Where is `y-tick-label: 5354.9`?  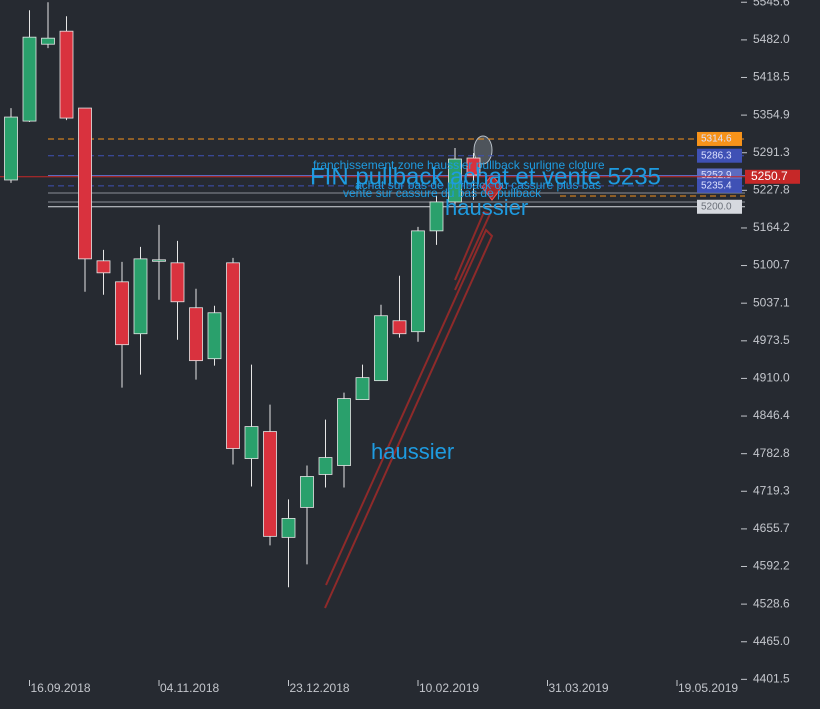 y-tick-label: 5354.9 is located at coordinates (771, 114).